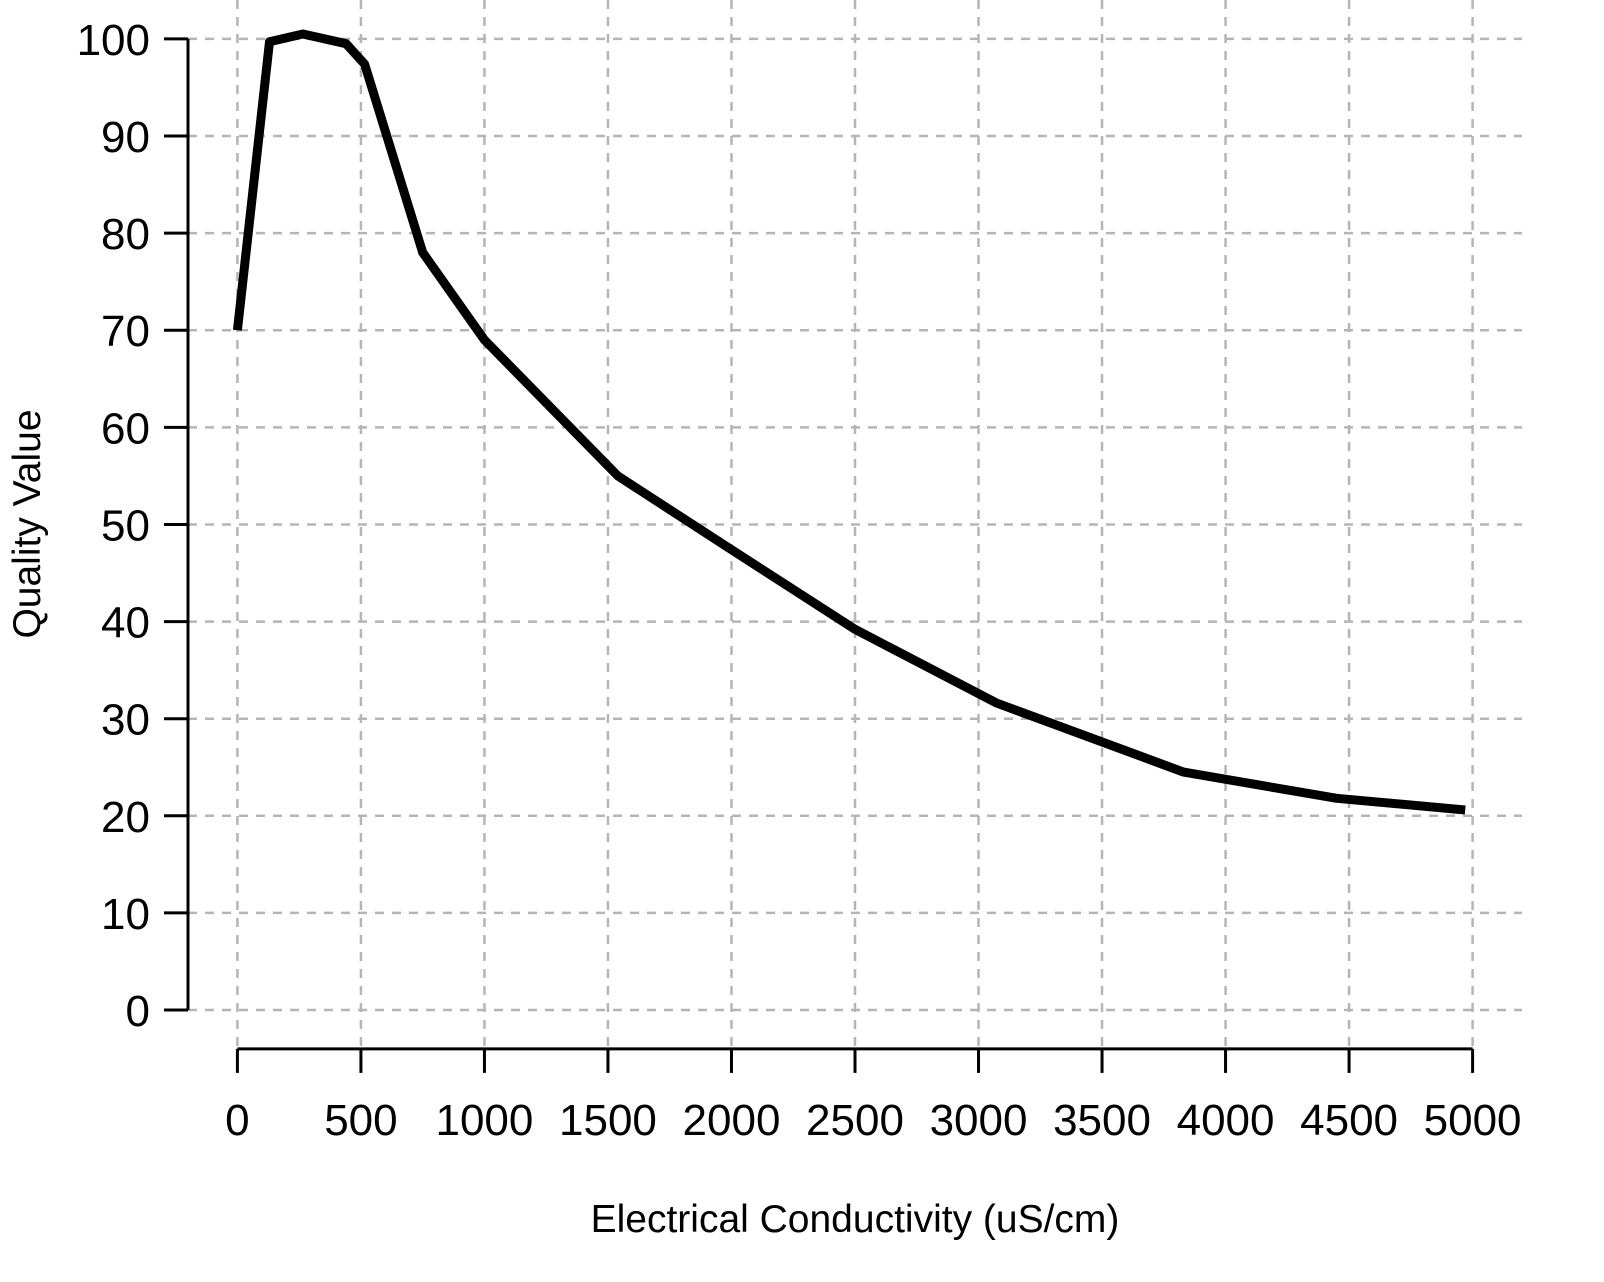  I want to click on x-tick-label: 2500, so click(855, 1120).